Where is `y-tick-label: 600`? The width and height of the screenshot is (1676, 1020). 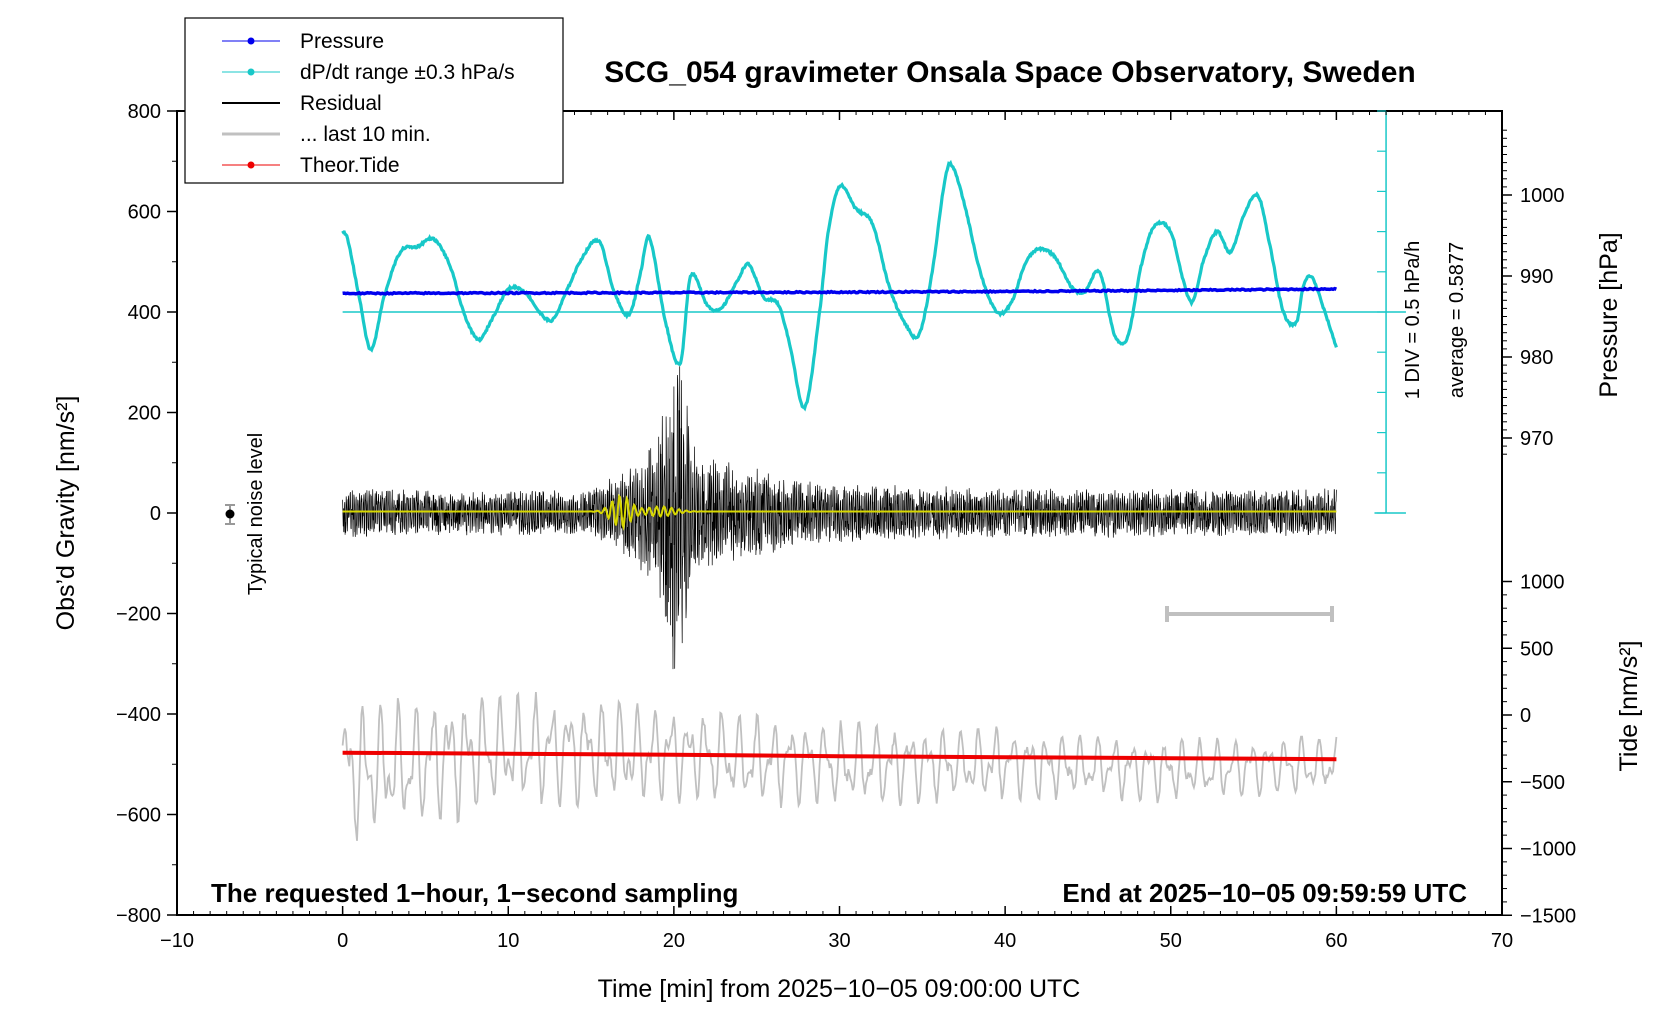 y-tick-label: 600 is located at coordinates (144, 213).